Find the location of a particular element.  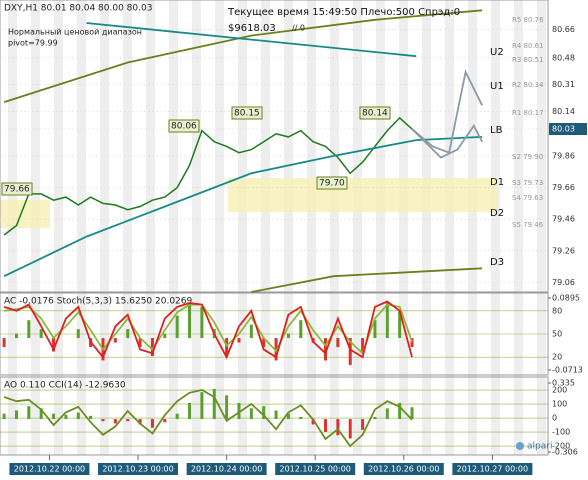

y-tick-label: 79.46 is located at coordinates (563, 219).